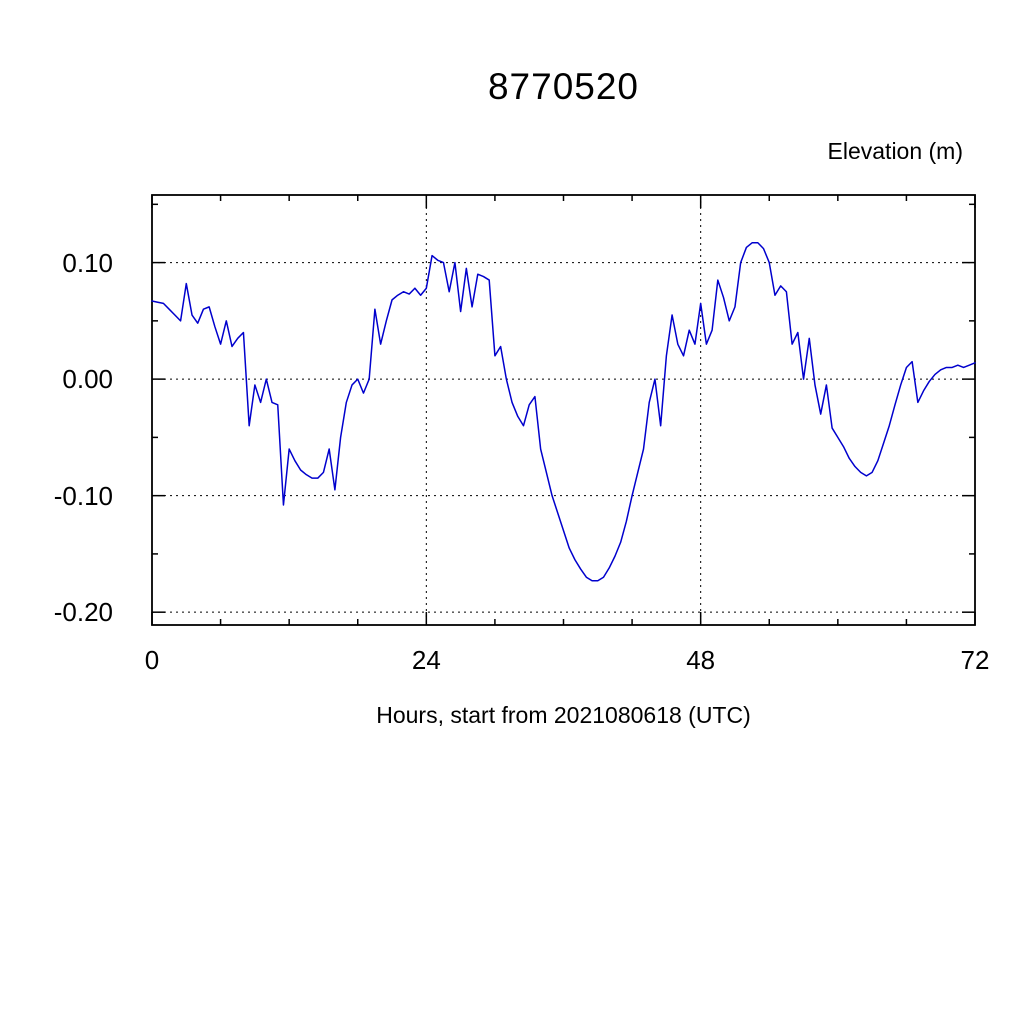 This screenshot has width=1024, height=1024. I want to click on y-tick-label: -0.20, so click(83, 612).